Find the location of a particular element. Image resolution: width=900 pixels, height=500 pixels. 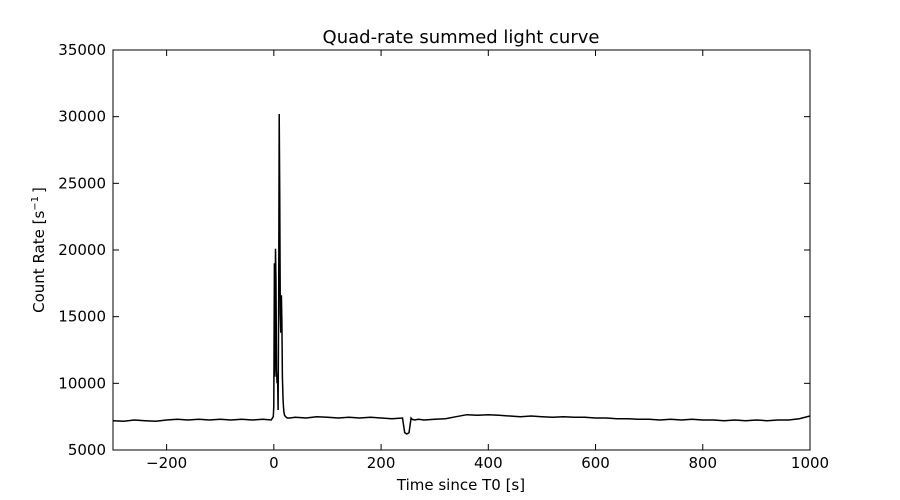

x-tick-label: 400 is located at coordinates (488, 463).